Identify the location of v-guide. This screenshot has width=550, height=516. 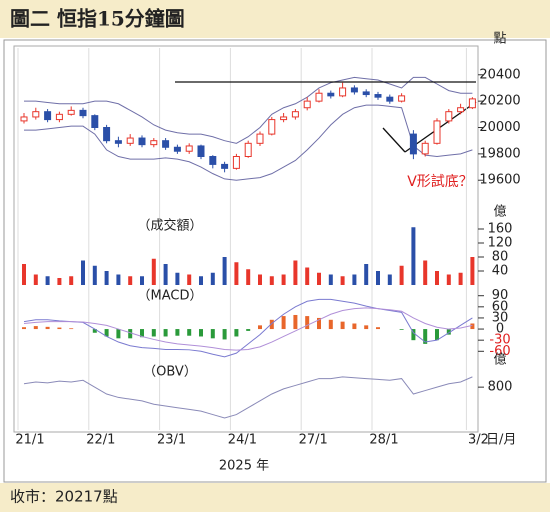
(394, 140).